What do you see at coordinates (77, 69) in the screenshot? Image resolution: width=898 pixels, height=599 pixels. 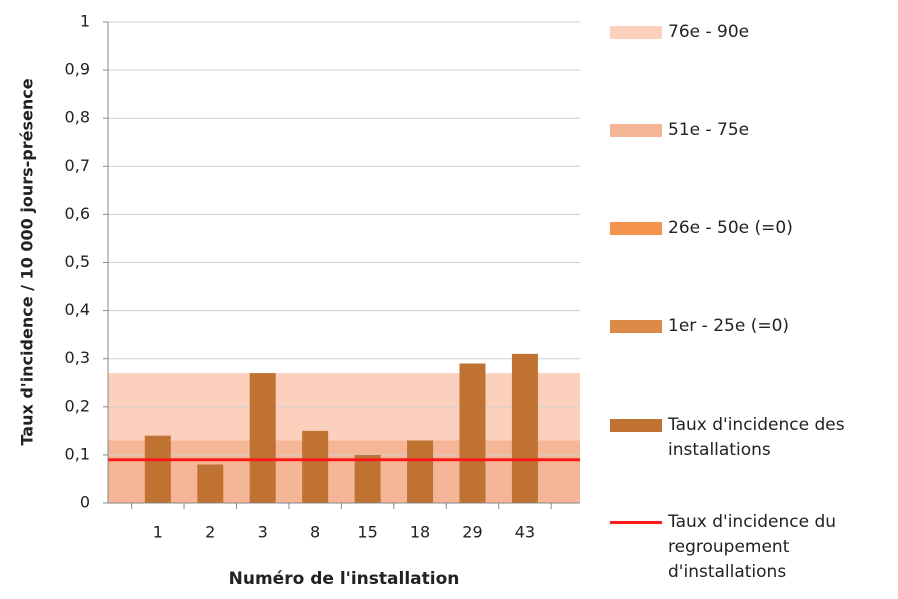 I see `y-tick-label: 0,9` at bounding box center [77, 69].